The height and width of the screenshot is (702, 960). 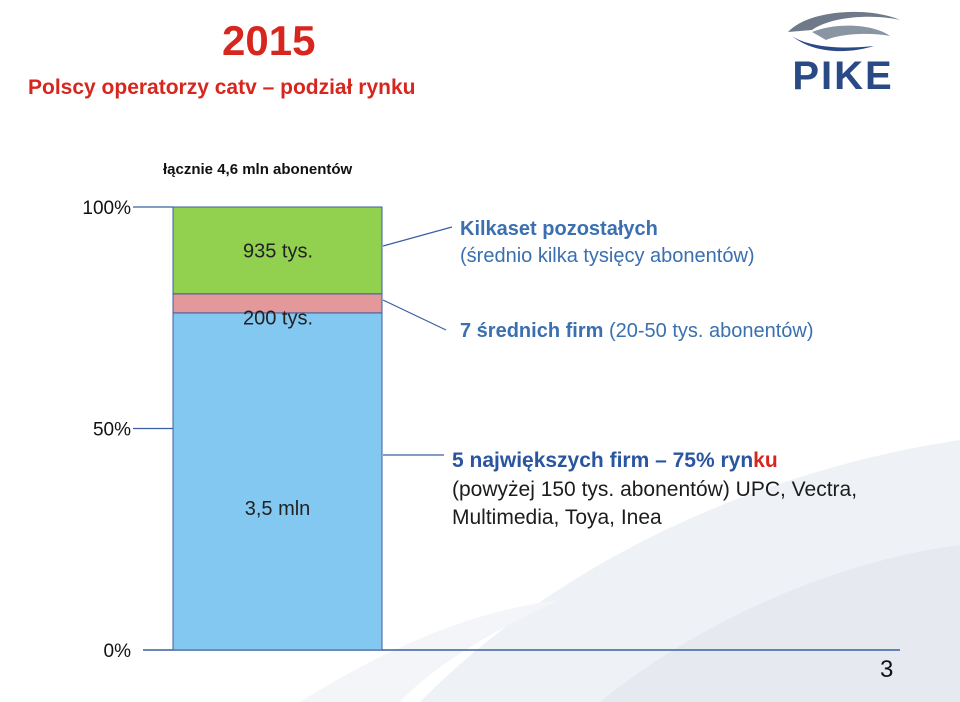 What do you see at coordinates (844, 31) in the screenshot?
I see `logo-swirl-icon` at bounding box center [844, 31].